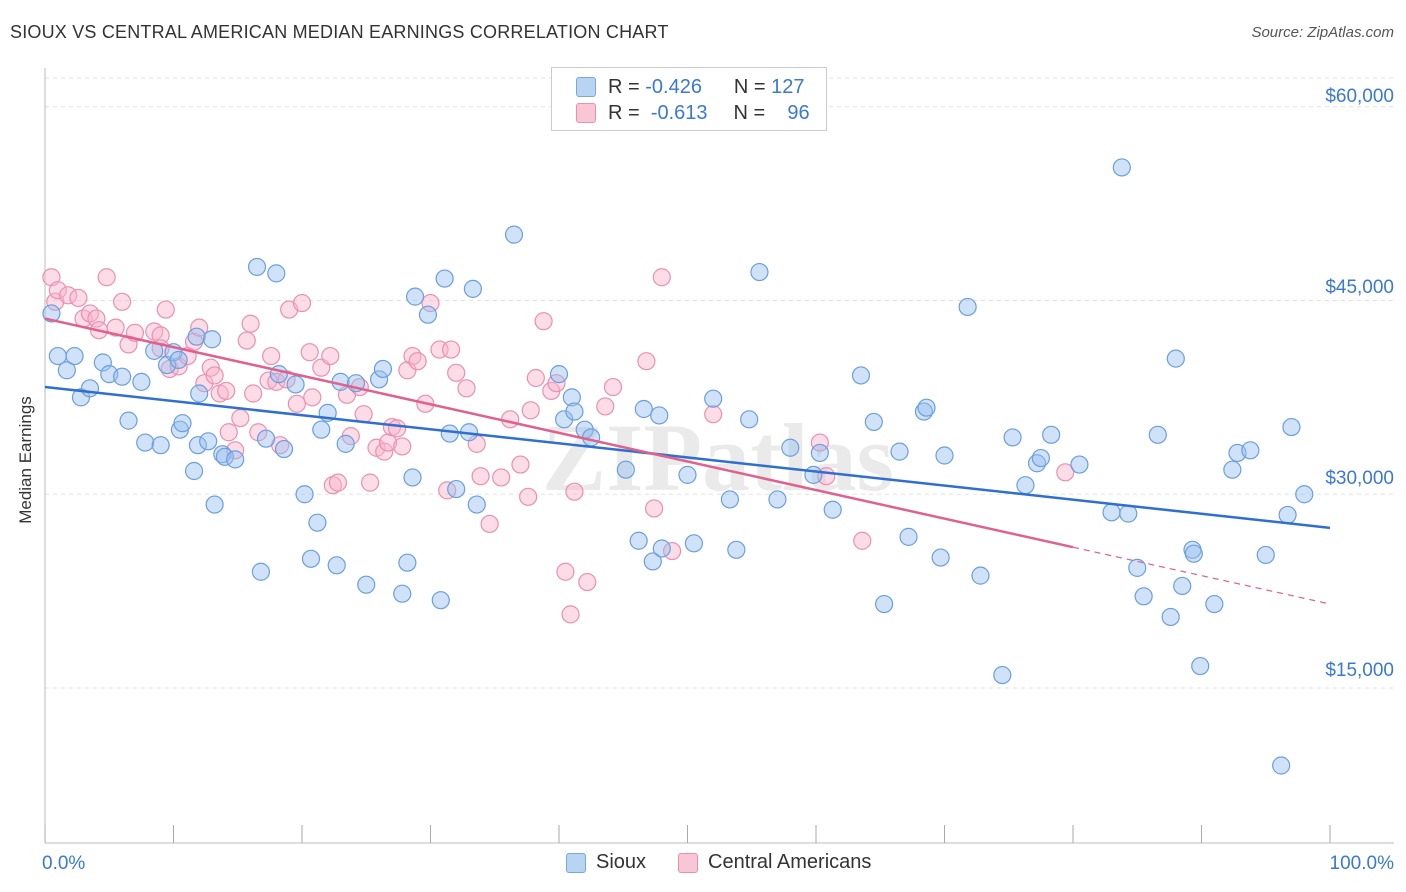 The height and width of the screenshot is (892, 1406). Describe the element at coordinates (679, 112) in the screenshot. I see `legend-r-value: -0.613` at that location.